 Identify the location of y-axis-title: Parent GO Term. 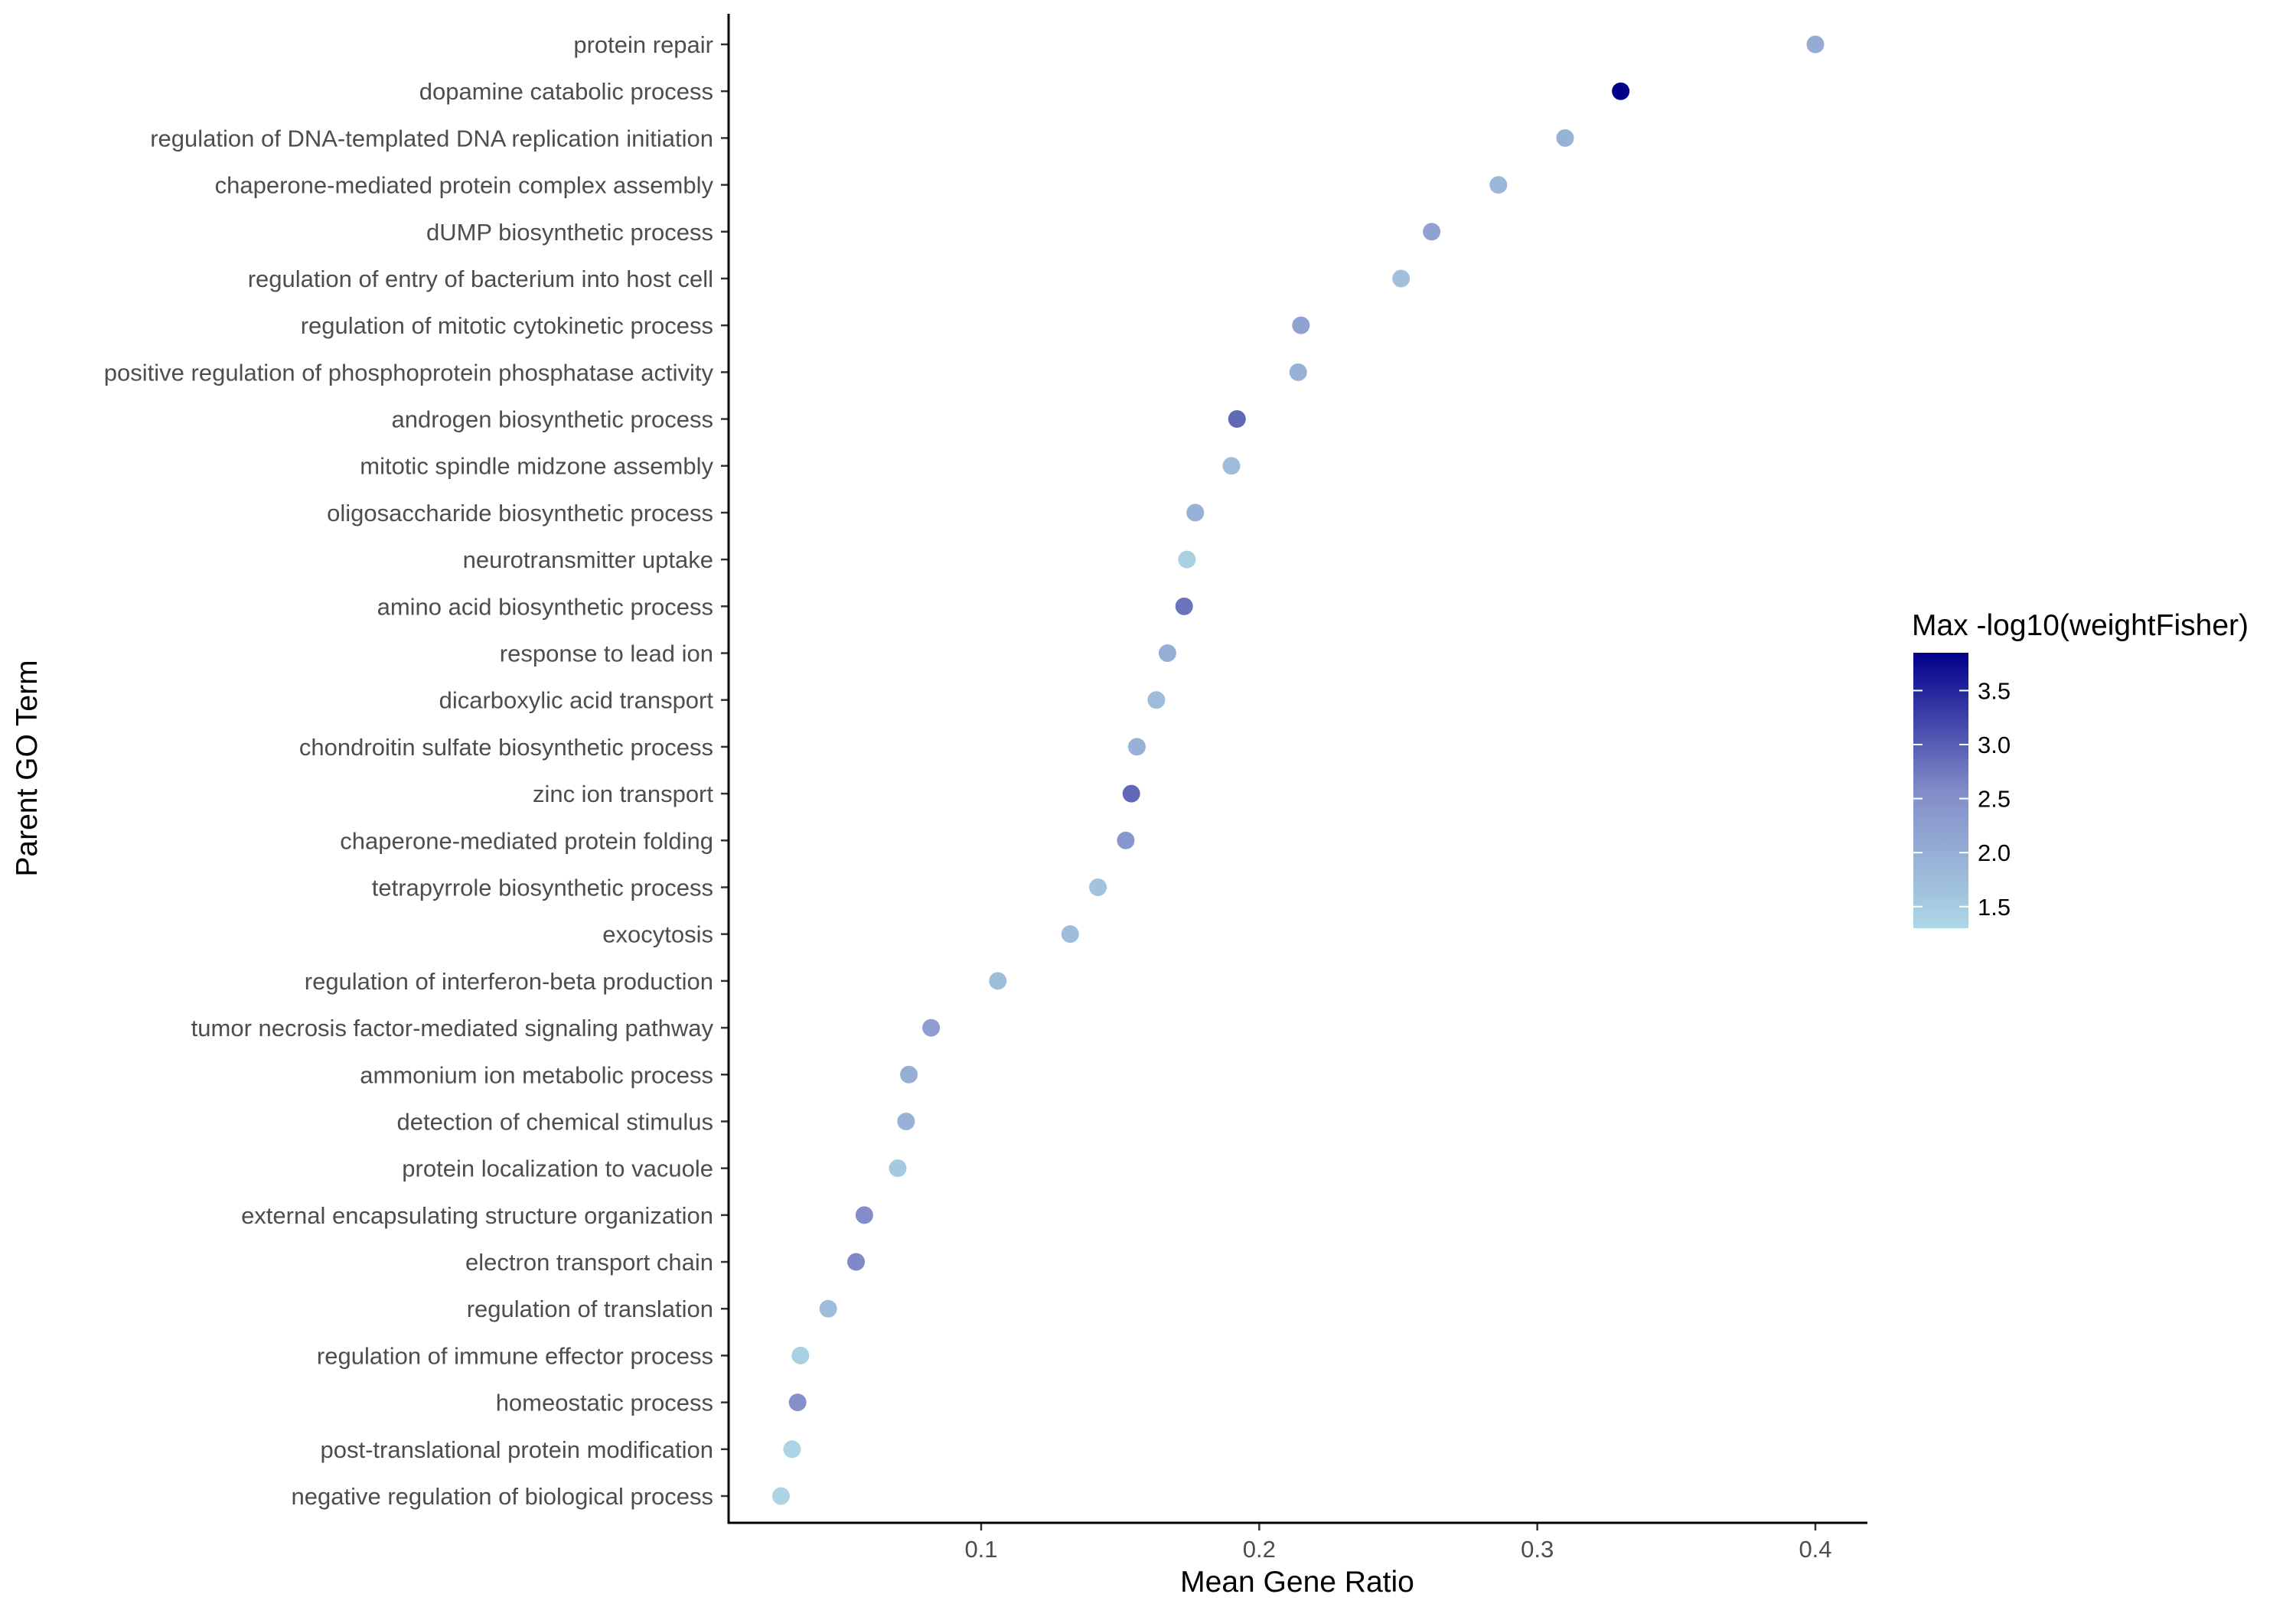
(27, 768).